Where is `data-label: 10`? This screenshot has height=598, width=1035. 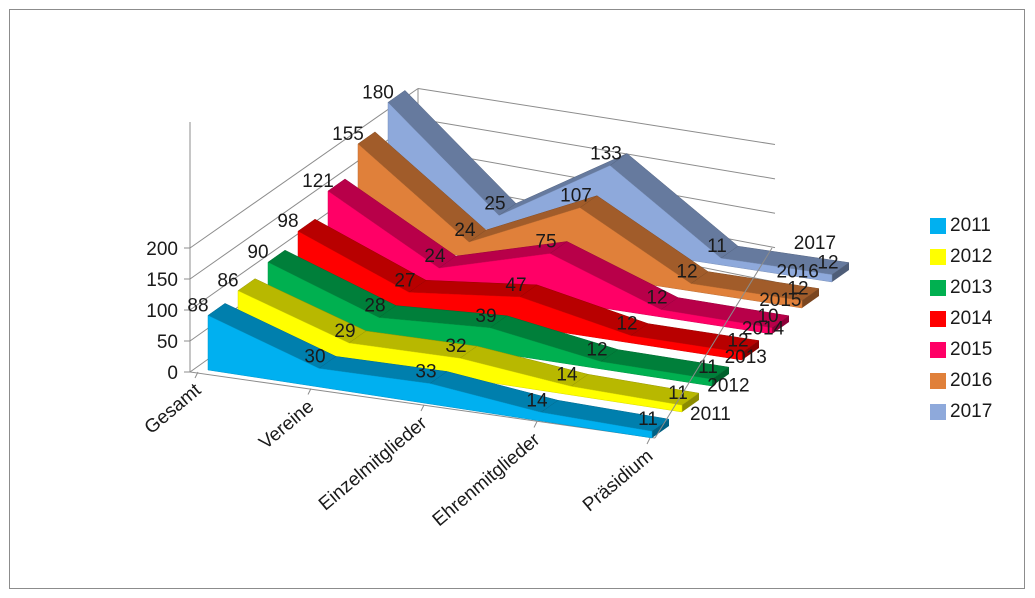 data-label: 10 is located at coordinates (767, 316).